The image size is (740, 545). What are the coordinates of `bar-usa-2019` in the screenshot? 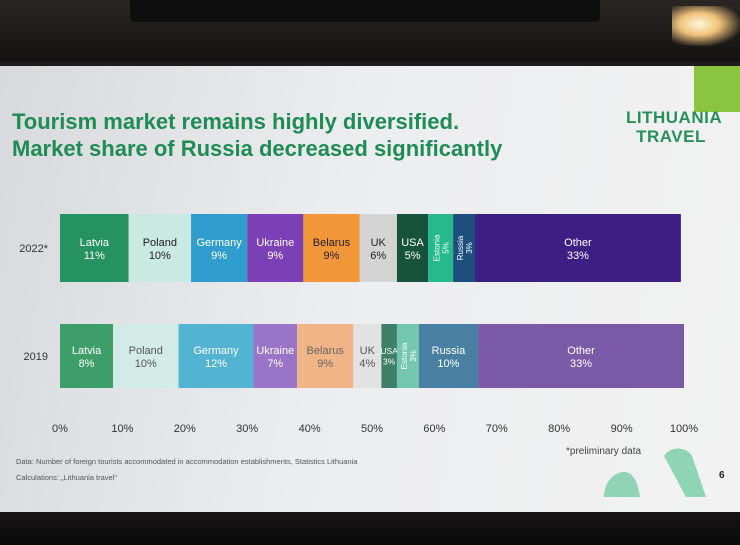 It's located at (389, 356).